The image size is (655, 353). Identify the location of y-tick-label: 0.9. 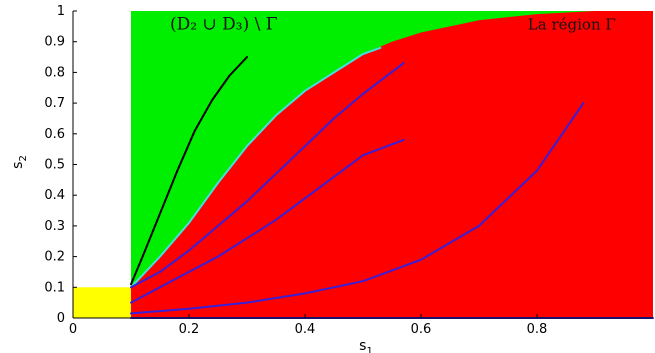
(54, 42).